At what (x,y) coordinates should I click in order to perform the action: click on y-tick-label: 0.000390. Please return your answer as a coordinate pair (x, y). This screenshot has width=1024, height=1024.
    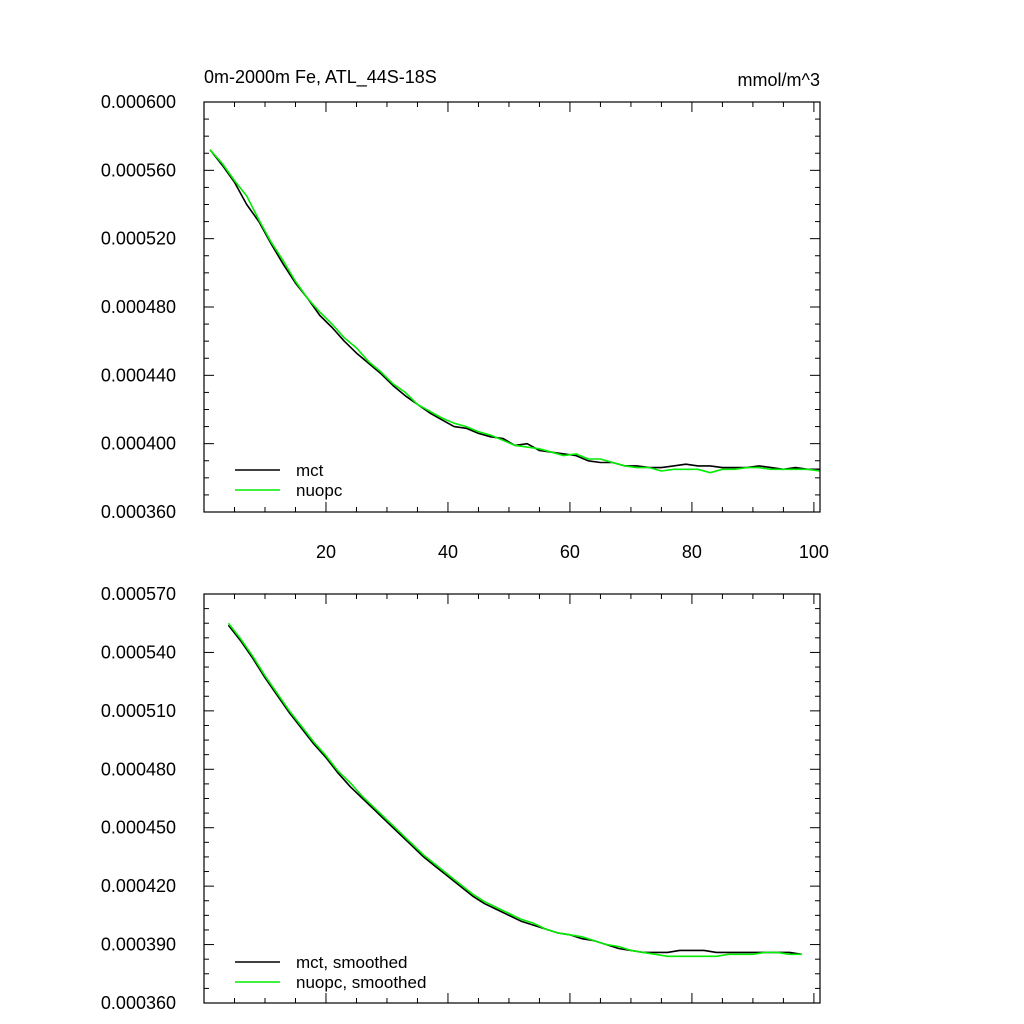
    Looking at the image, I should click on (138, 945).